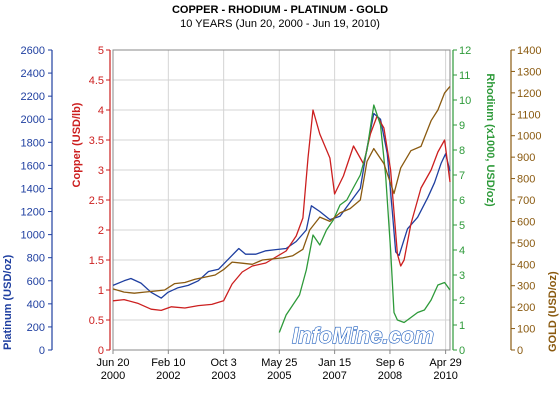  Describe the element at coordinates (33, 166) in the screenshot. I see `platinum-tick-label: 1600` at that location.